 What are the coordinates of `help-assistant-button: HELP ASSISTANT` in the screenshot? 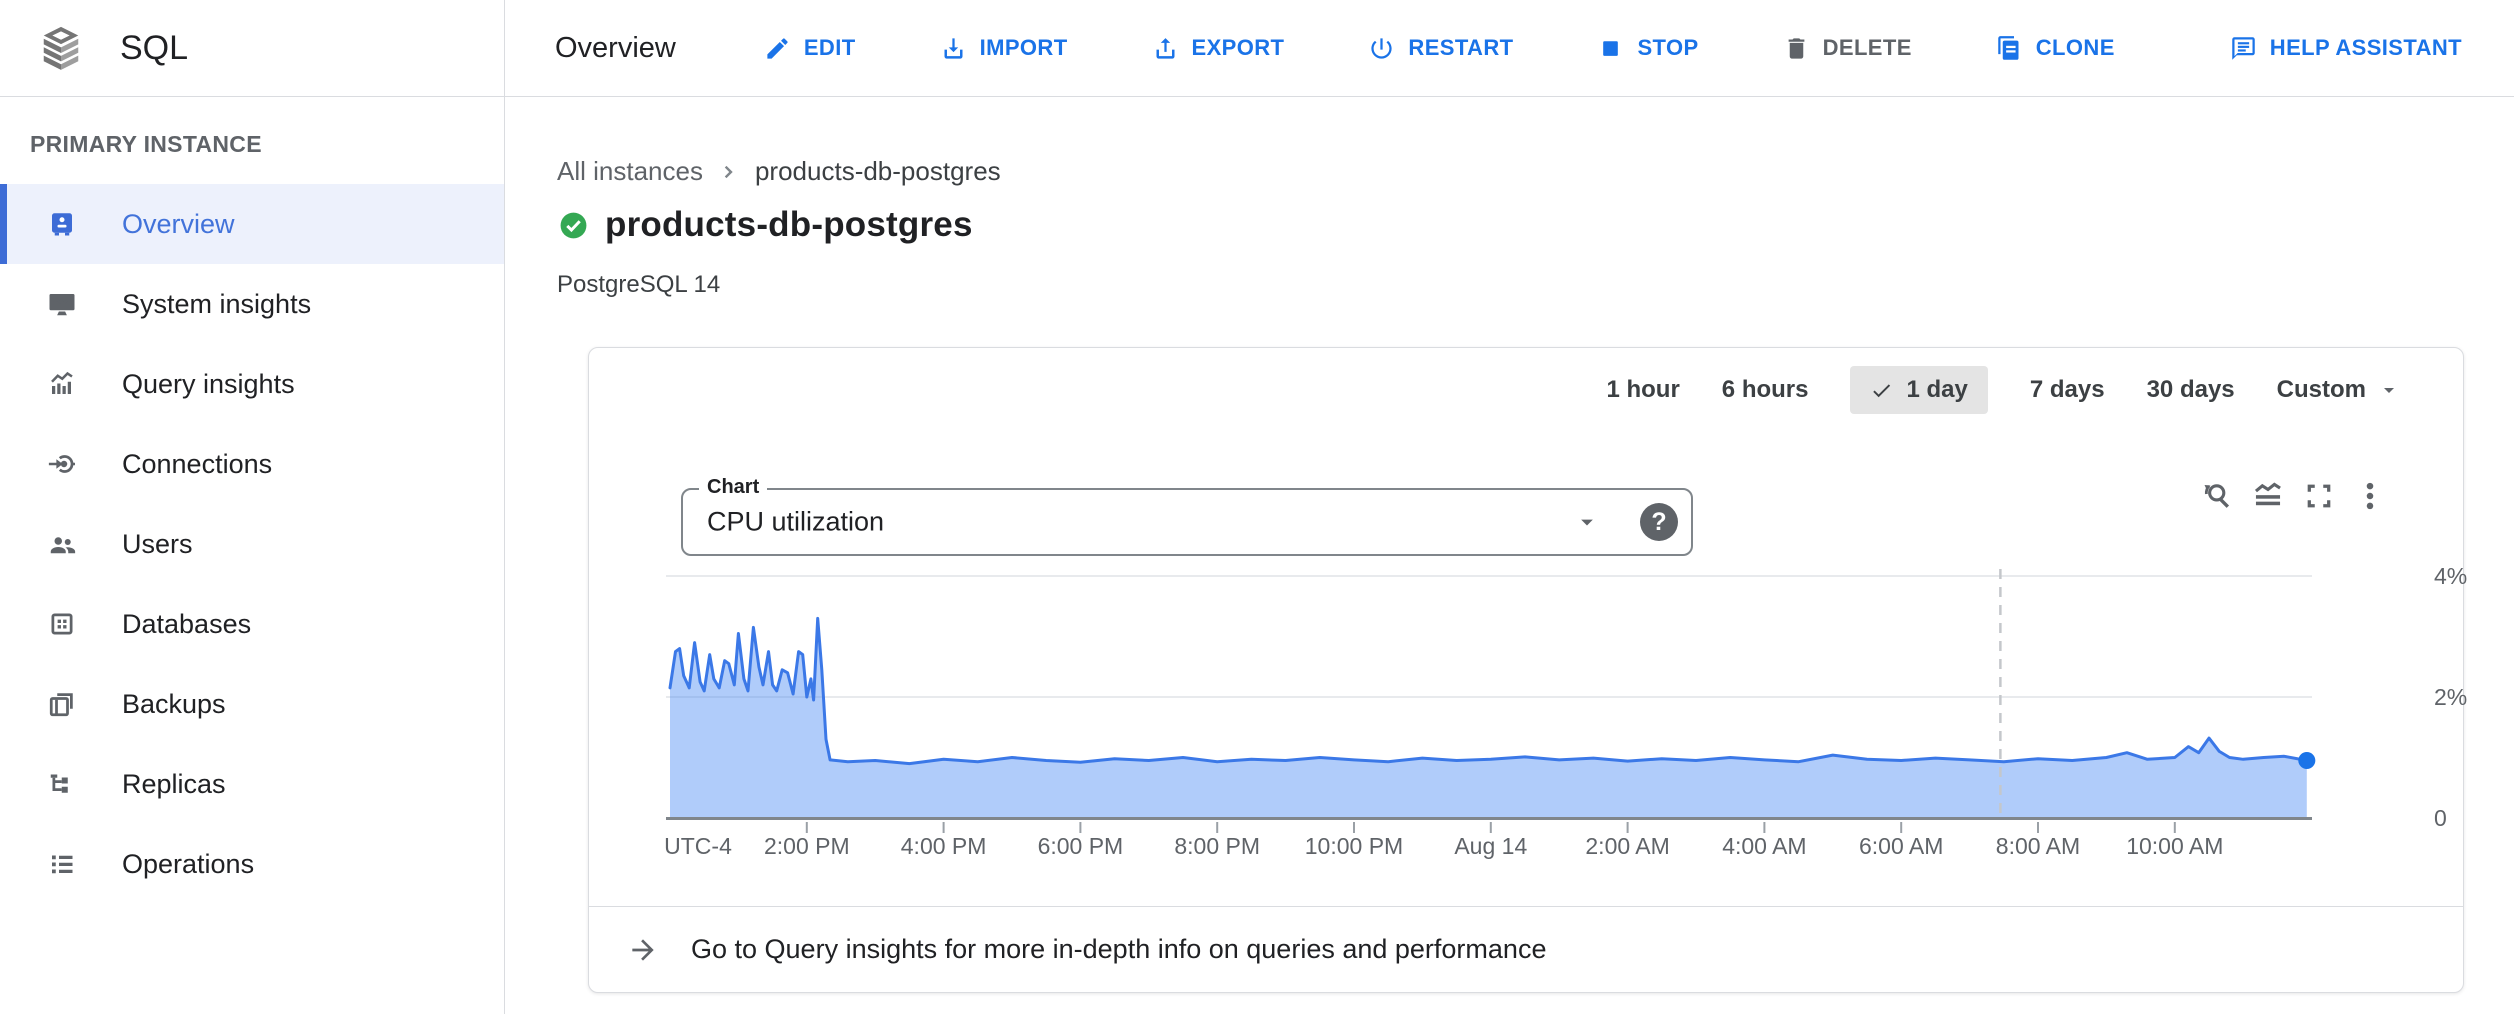 It's located at (2346, 48).